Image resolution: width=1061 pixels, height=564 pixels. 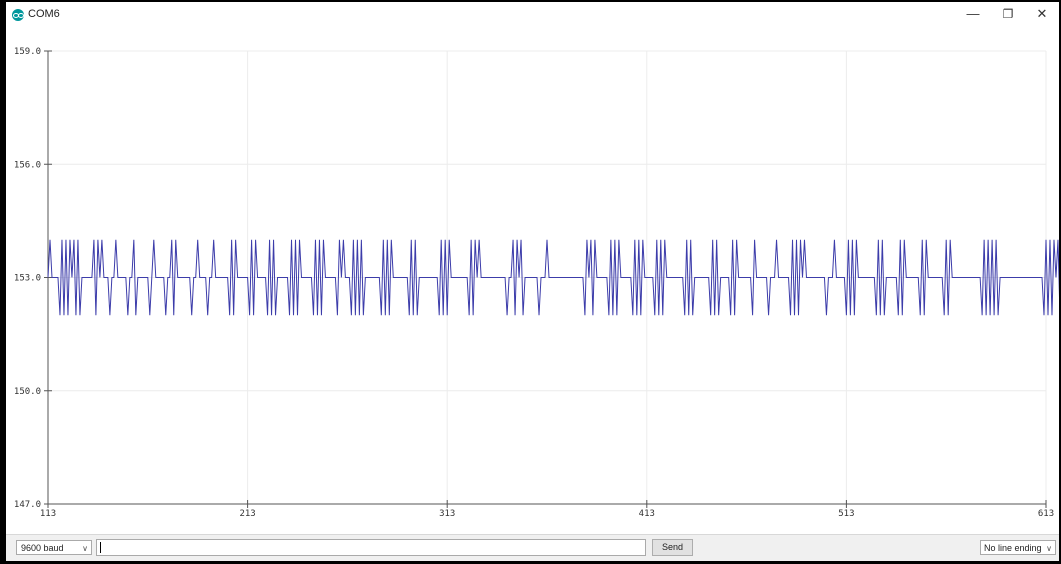 I want to click on arduino-icon, so click(x=18, y=15).